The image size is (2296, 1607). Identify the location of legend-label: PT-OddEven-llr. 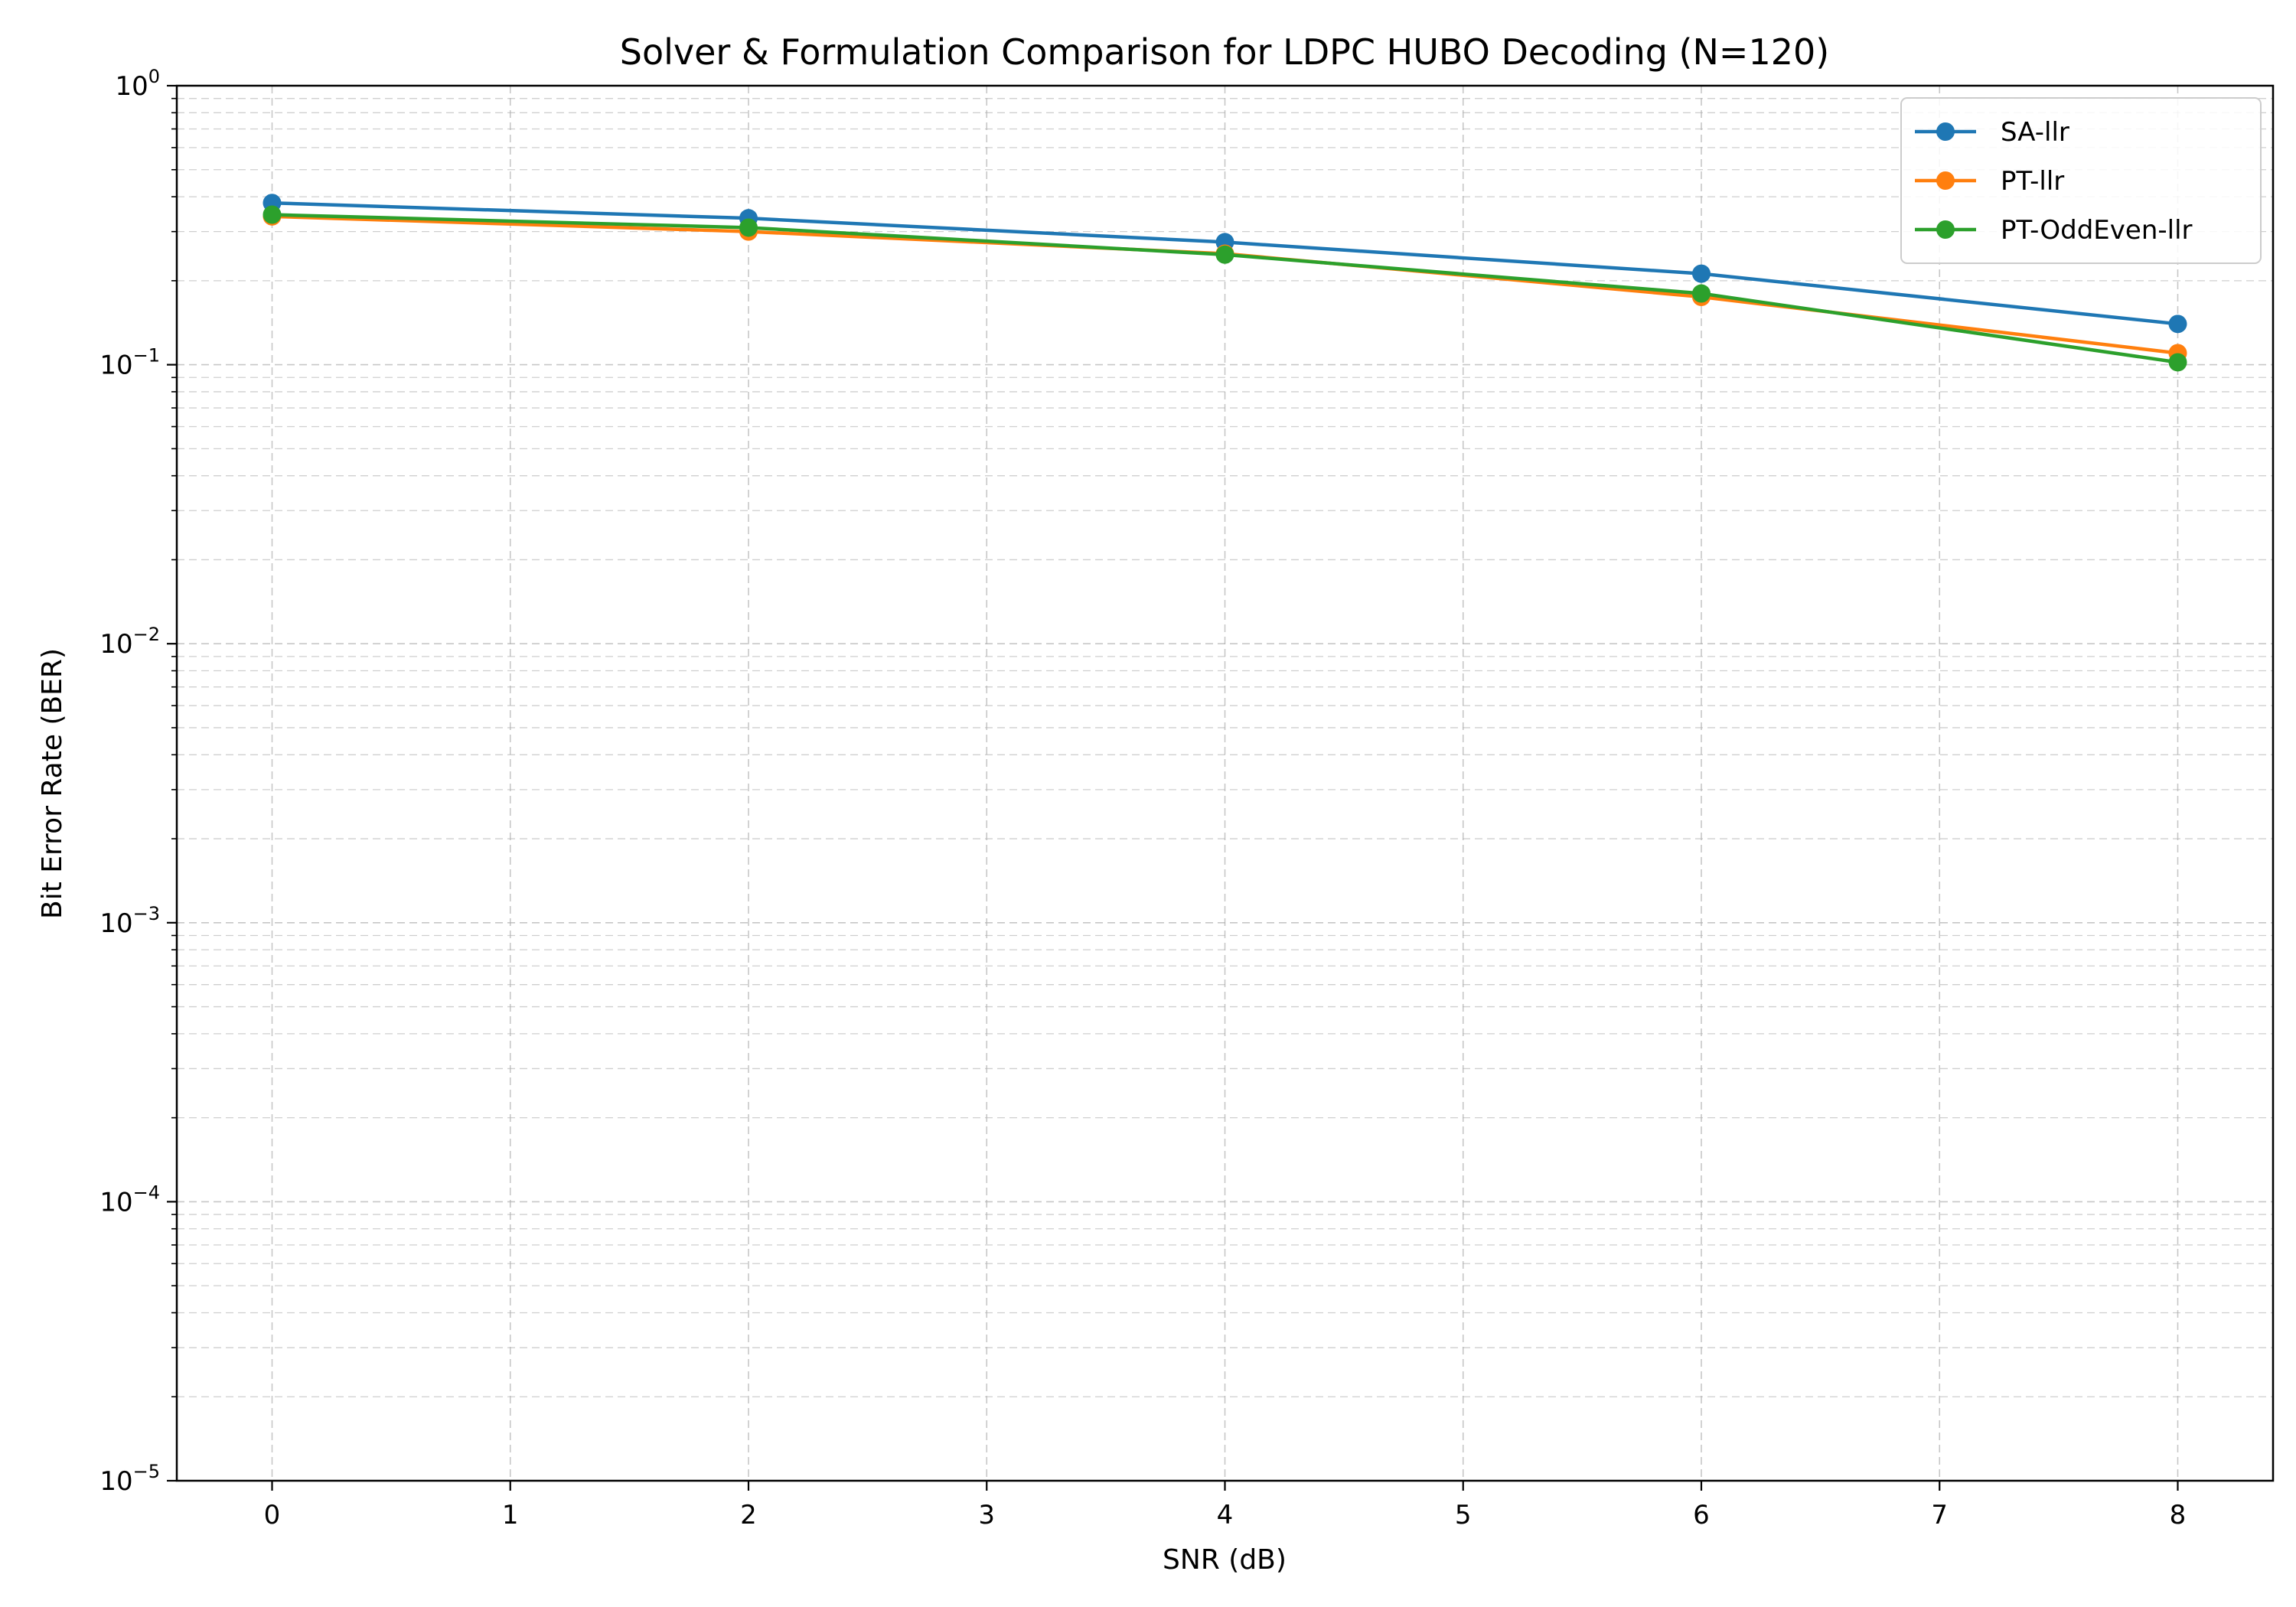
(2097, 231).